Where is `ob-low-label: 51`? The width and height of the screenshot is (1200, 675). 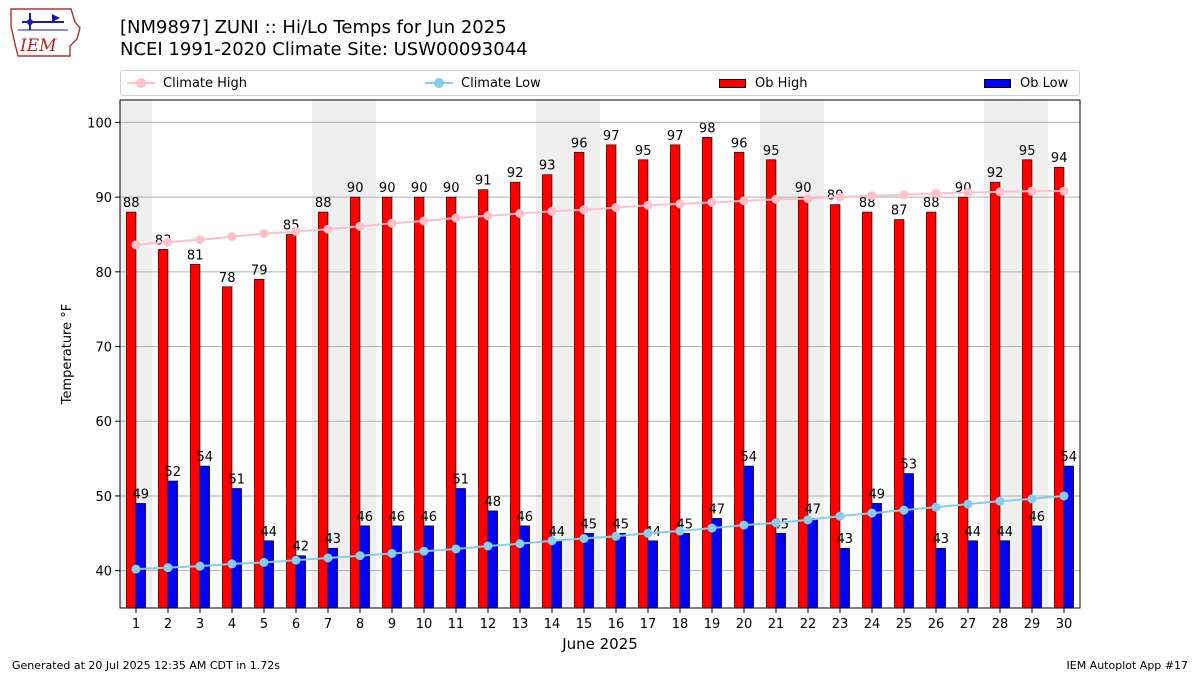
ob-low-label: 51 is located at coordinates (237, 479).